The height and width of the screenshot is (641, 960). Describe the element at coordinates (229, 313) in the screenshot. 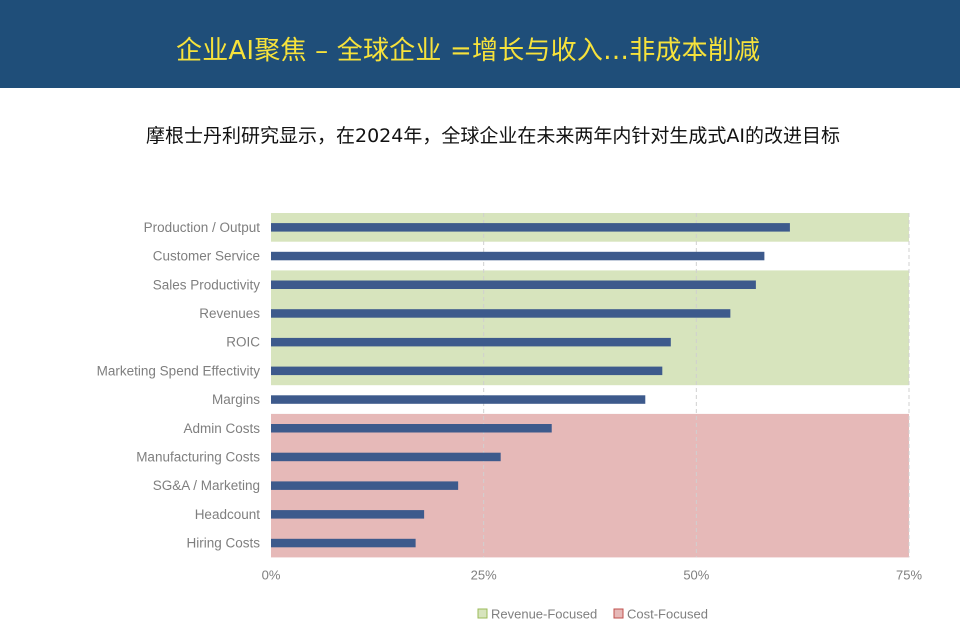

I see `category-label: Revenues` at that location.